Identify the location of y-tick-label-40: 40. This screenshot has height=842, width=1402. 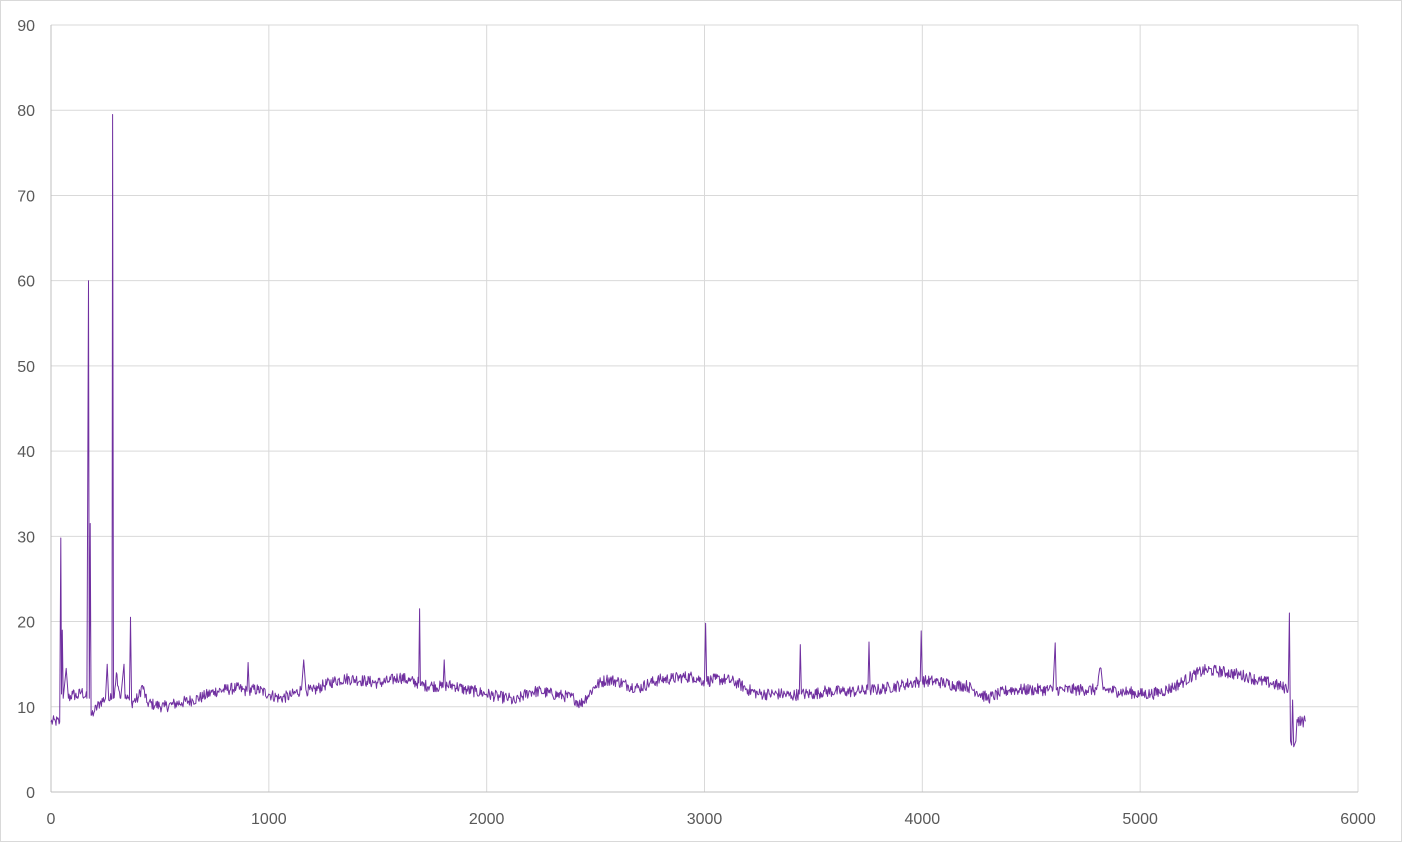
(26, 452).